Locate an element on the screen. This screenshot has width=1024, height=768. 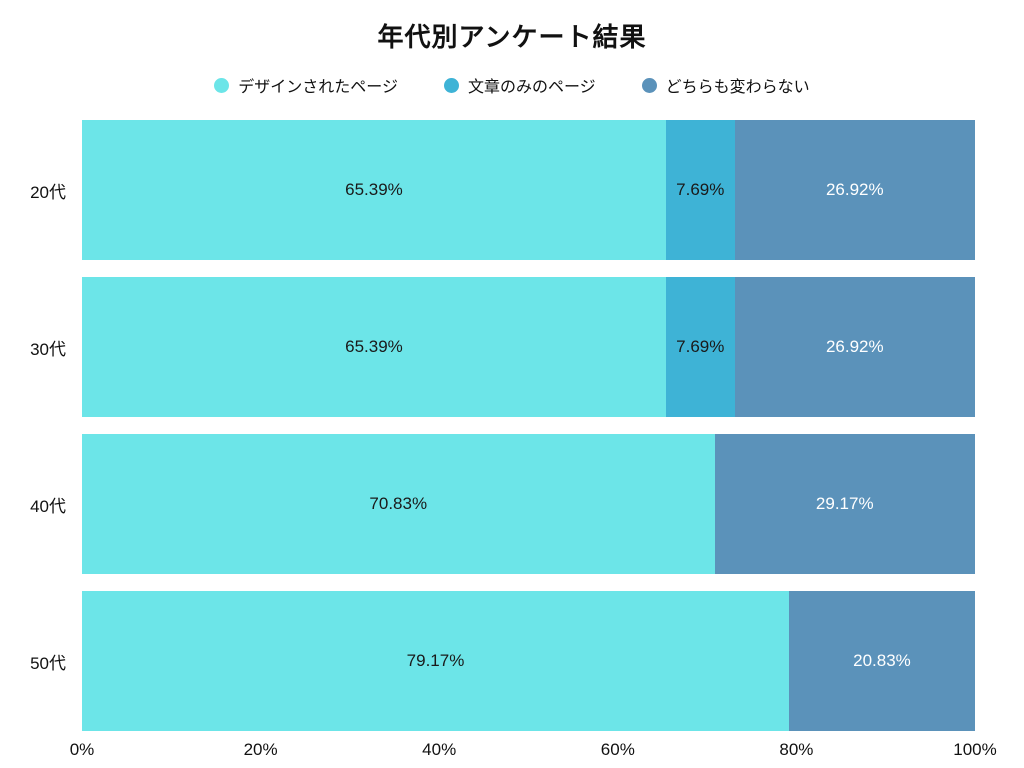
x-axis-tick-label: 100% is located at coordinates (975, 749).